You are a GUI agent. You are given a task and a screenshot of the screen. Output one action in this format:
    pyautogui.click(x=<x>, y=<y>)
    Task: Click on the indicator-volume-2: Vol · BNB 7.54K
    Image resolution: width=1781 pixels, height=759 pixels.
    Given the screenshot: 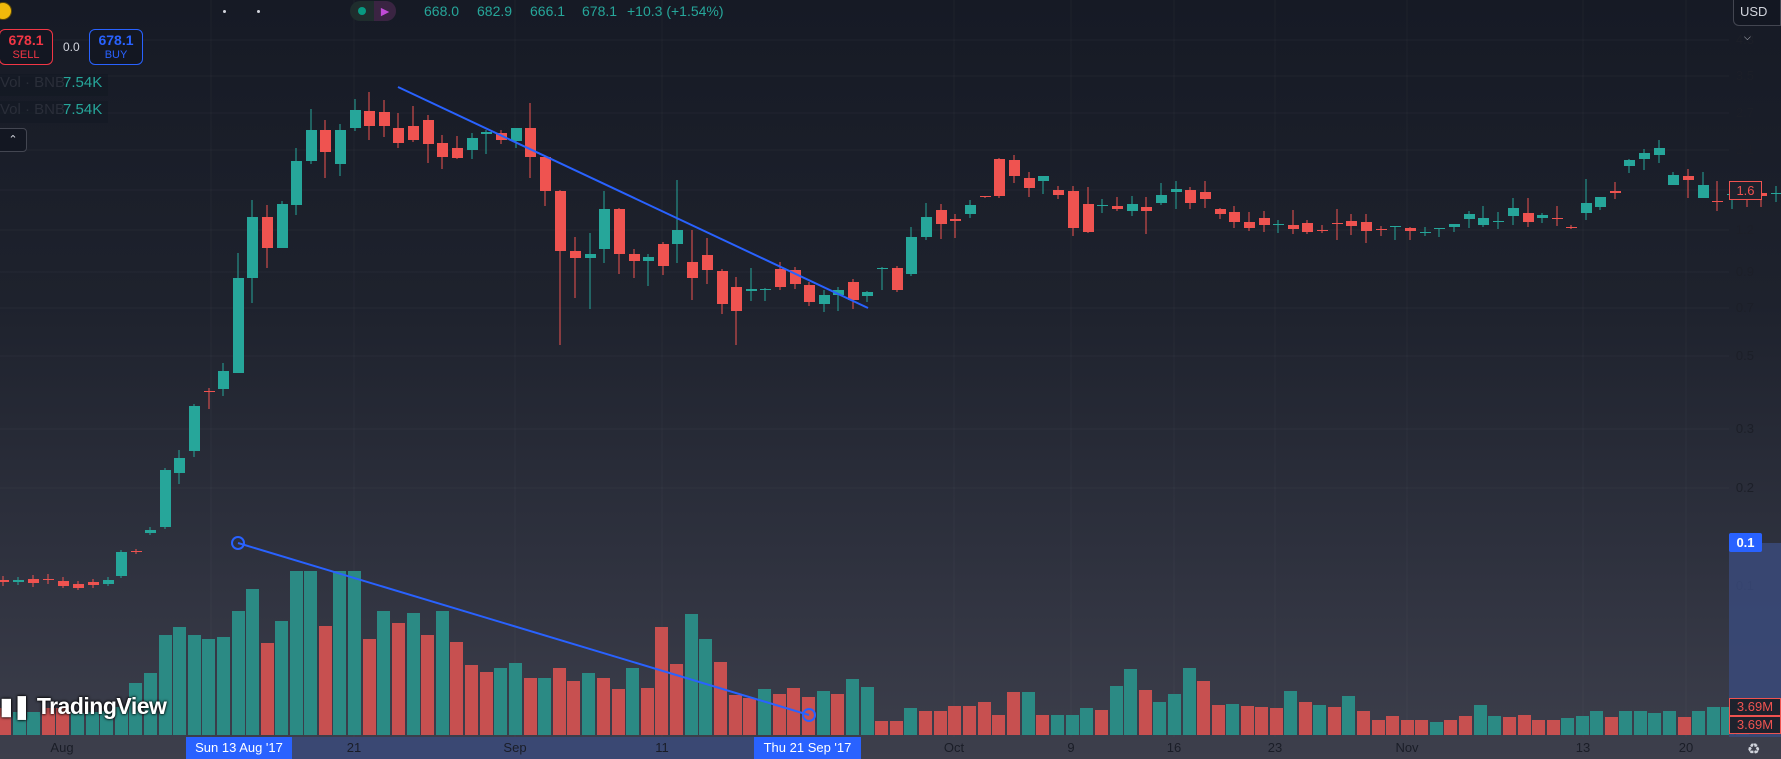 What is the action you would take?
    pyautogui.click(x=54, y=112)
    